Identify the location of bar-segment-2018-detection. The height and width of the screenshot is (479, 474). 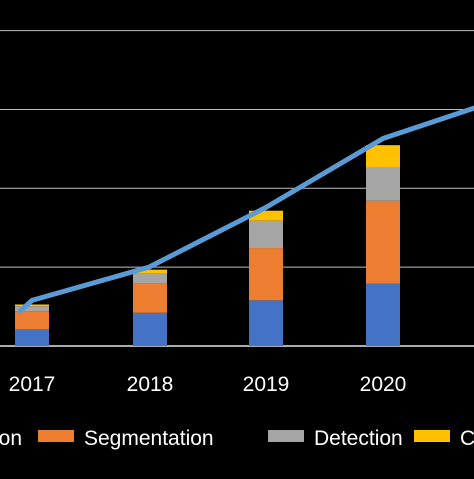
(150, 278).